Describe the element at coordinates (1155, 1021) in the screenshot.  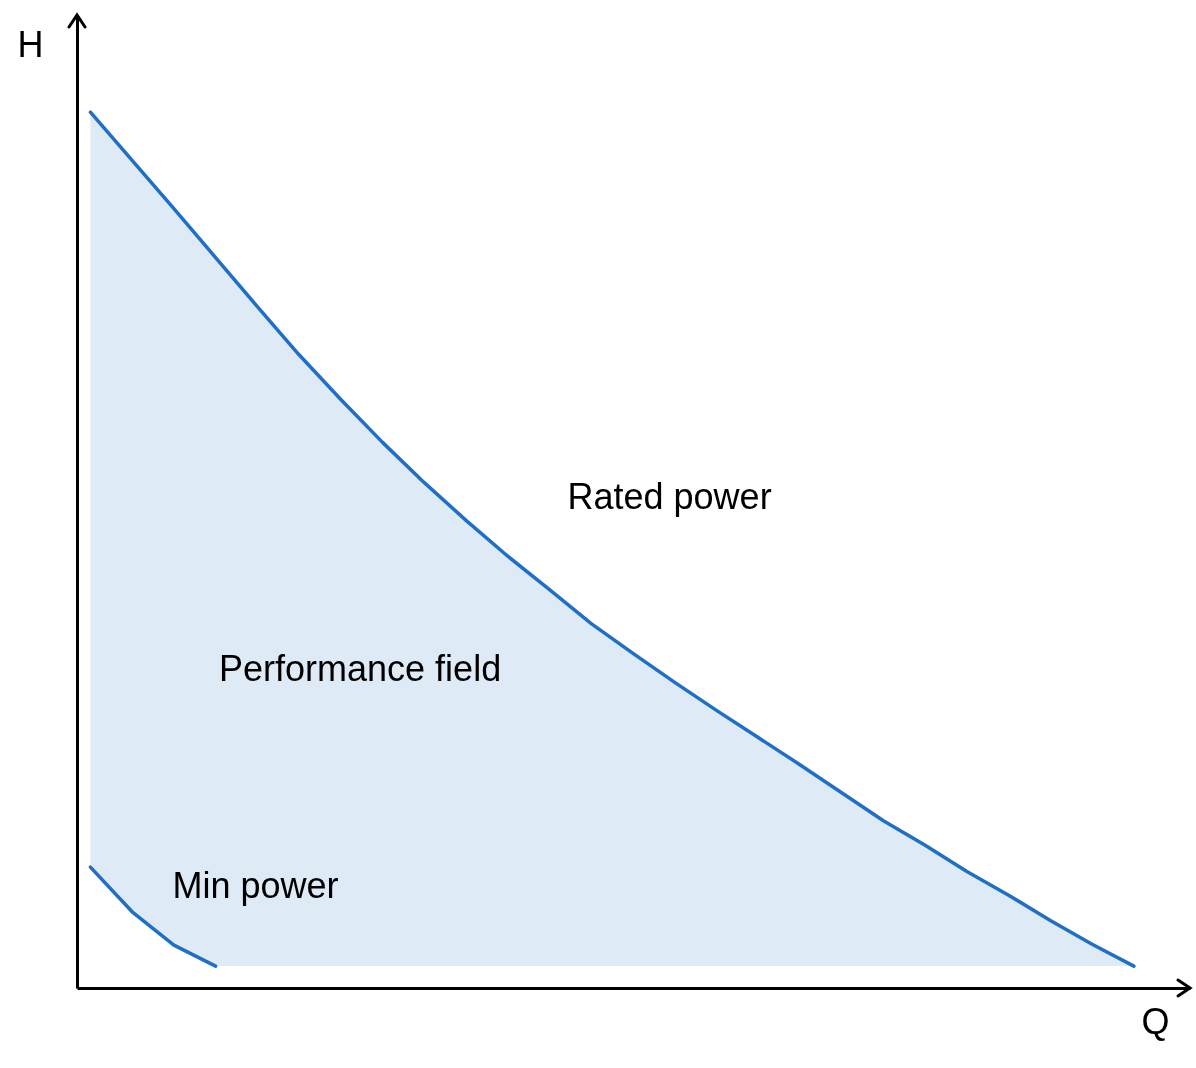
I see `x-axis-title: Q` at that location.